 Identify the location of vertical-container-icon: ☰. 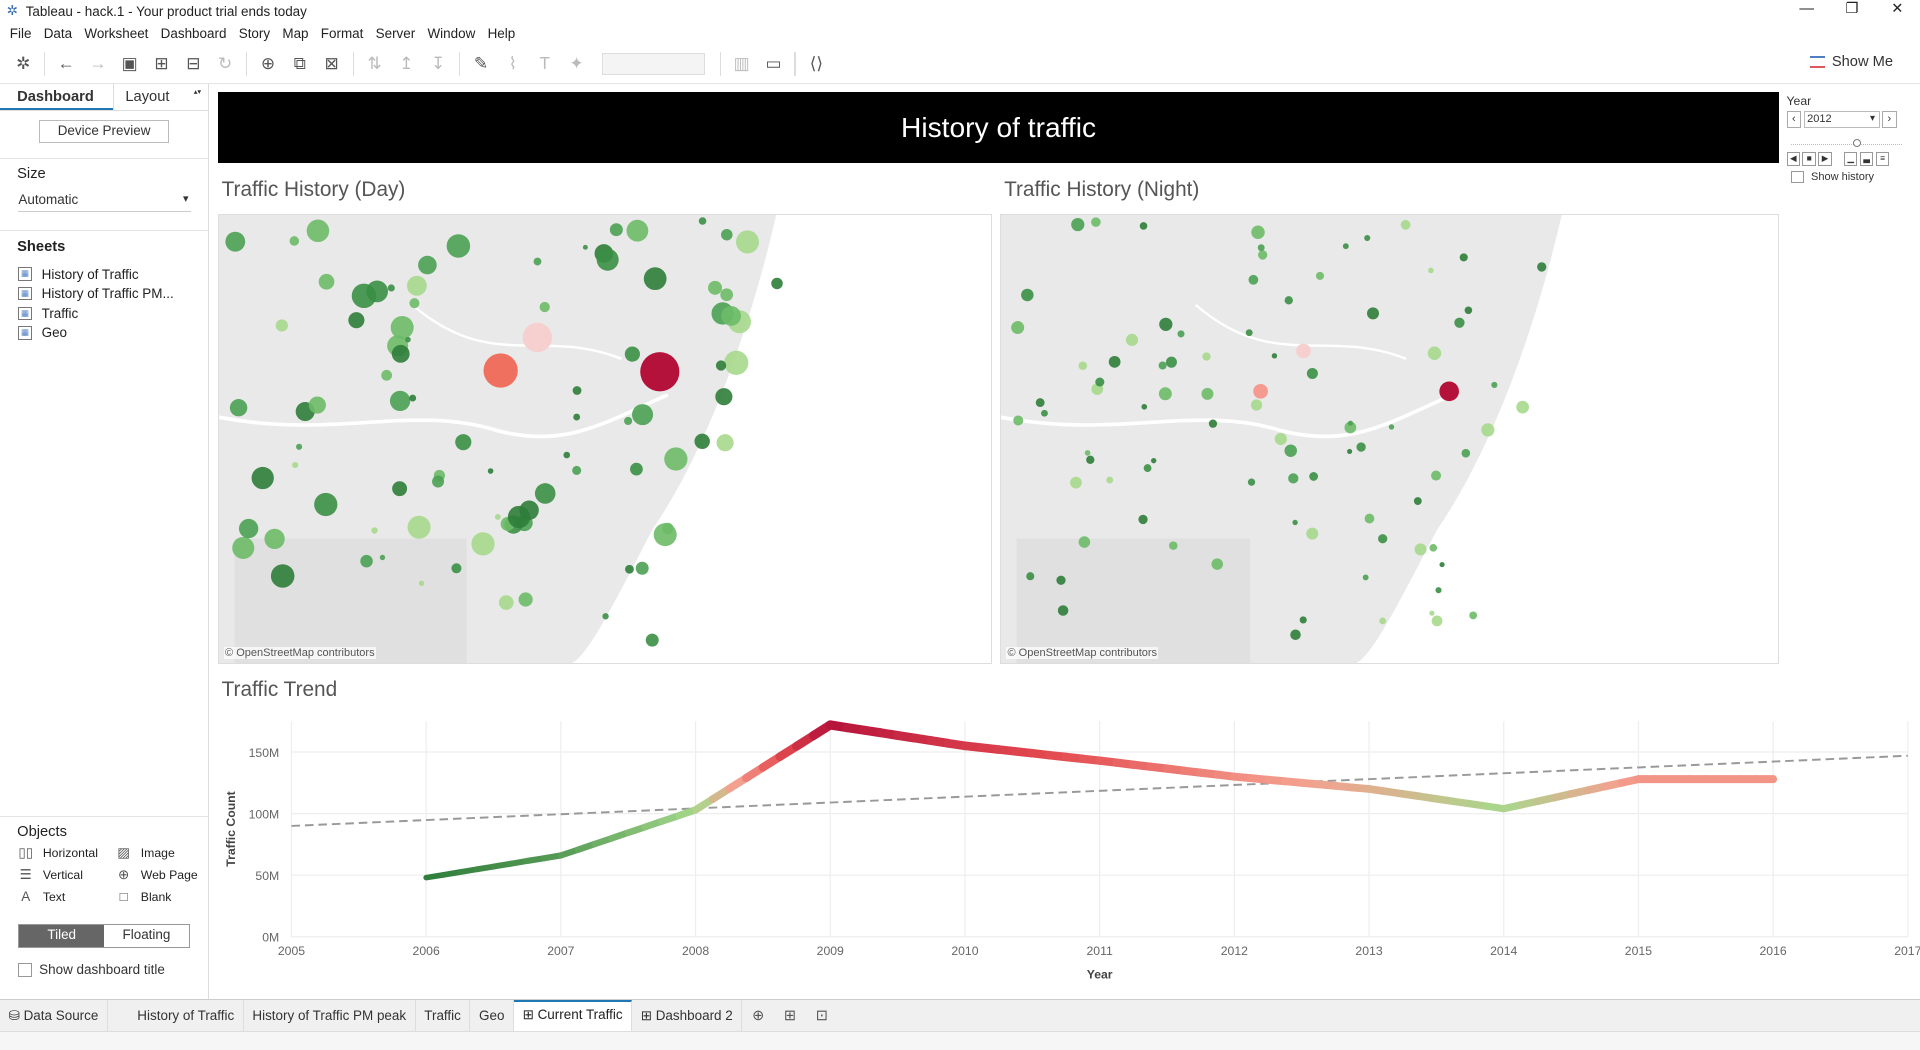
(25, 874).